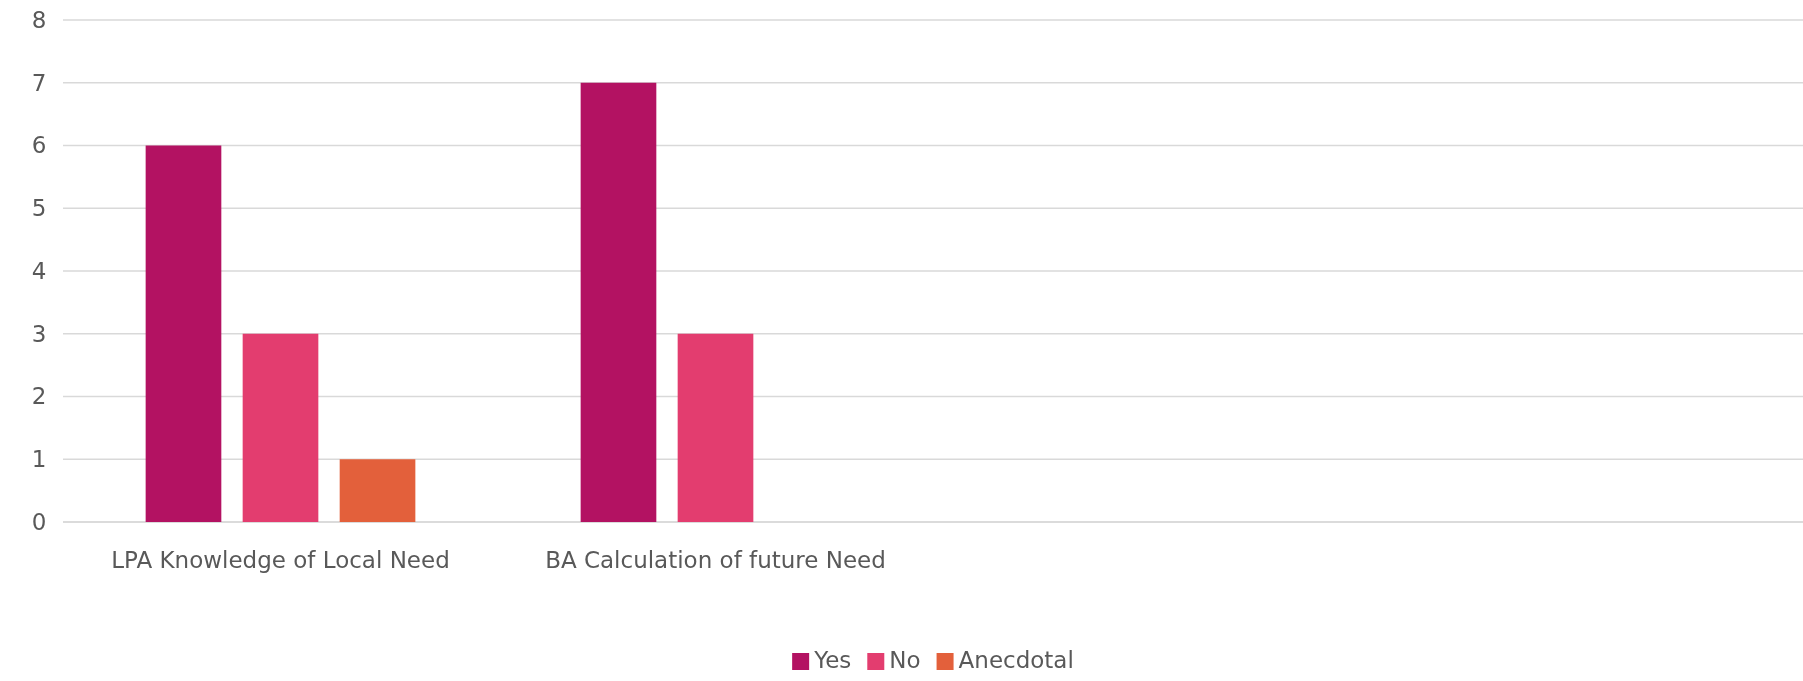 Image resolution: width=1803 pixels, height=681 pixels. Describe the element at coordinates (715, 560) in the screenshot. I see `x-tick-label: BA Calculation of future Need` at that location.